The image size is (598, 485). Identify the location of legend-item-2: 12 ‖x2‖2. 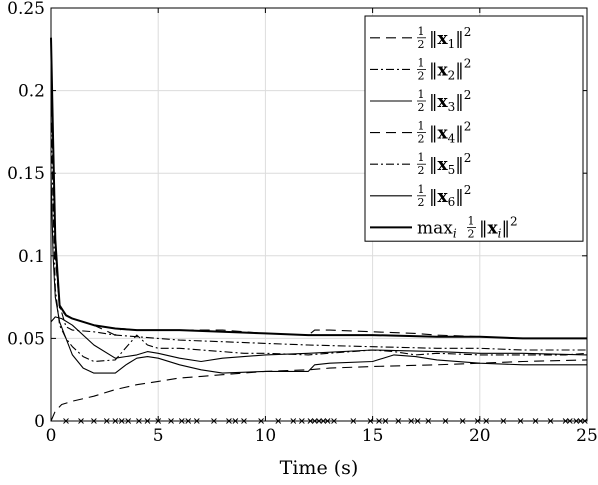
(420, 69).